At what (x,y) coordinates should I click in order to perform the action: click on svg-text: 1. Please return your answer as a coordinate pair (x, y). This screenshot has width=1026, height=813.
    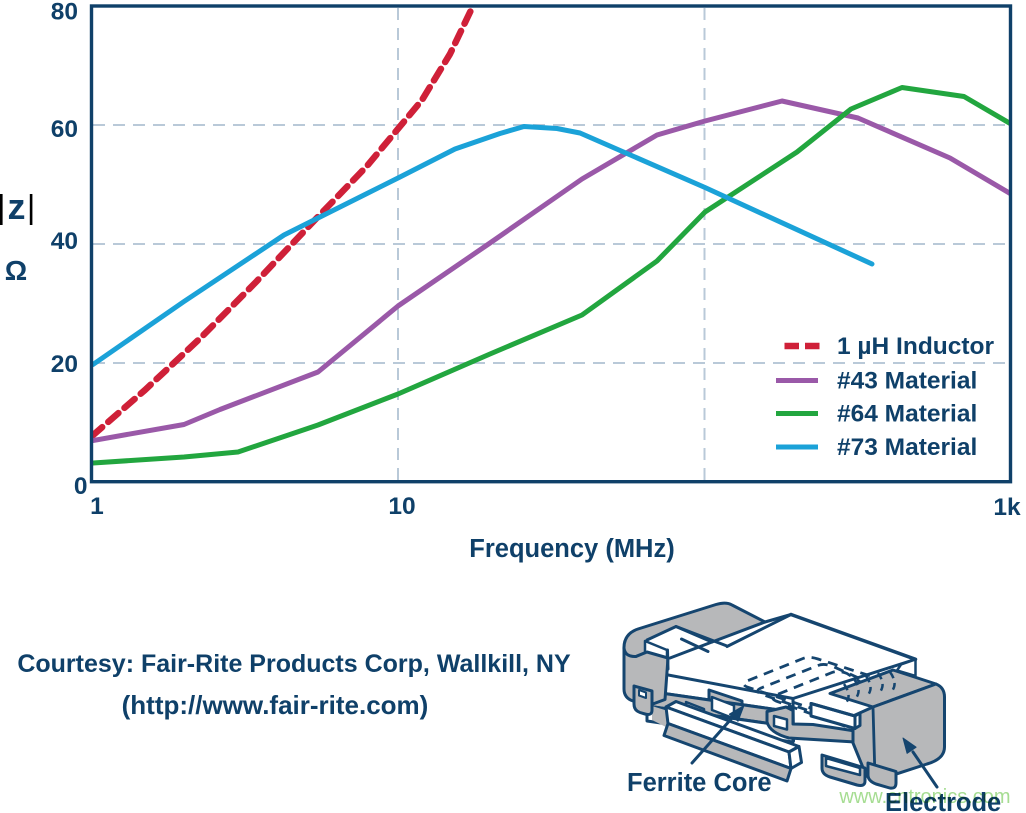
    Looking at the image, I should click on (97, 506).